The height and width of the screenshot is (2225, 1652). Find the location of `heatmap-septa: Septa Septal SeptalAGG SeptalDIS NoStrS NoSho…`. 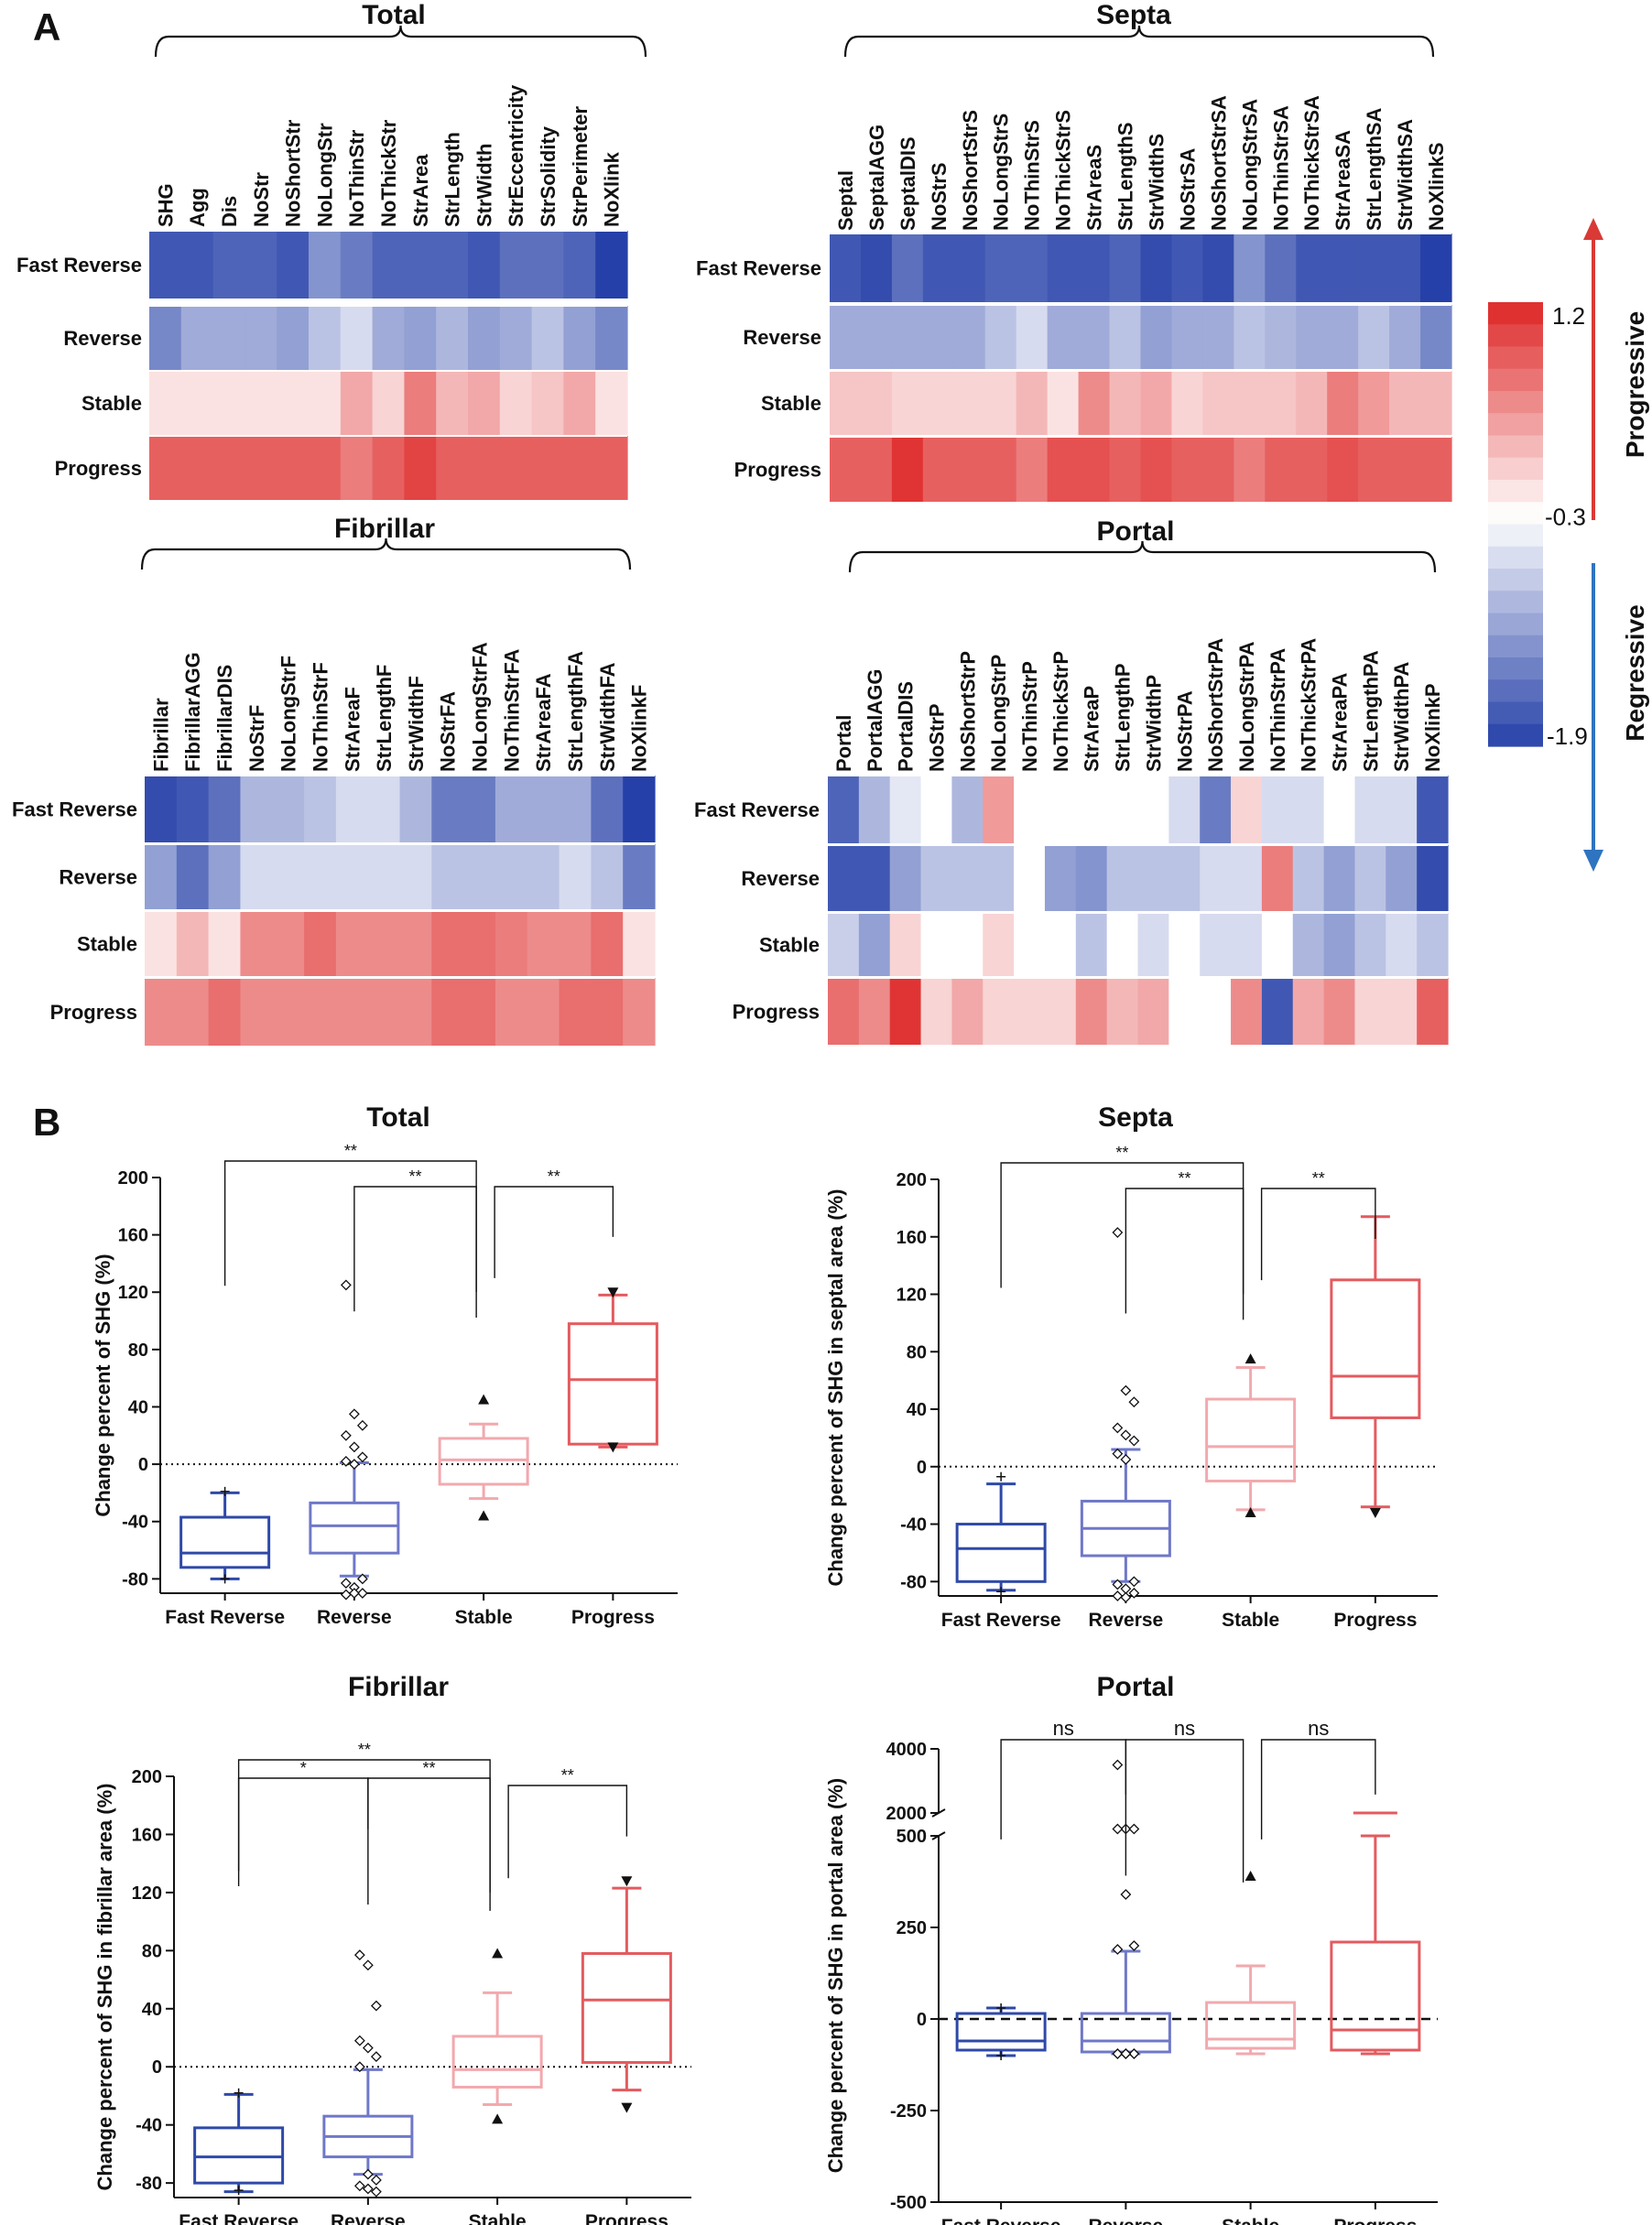

heatmap-septa: Septa Septal SeptalAGG SeptalDIS NoStrS NoSho… is located at coordinates (1074, 251).